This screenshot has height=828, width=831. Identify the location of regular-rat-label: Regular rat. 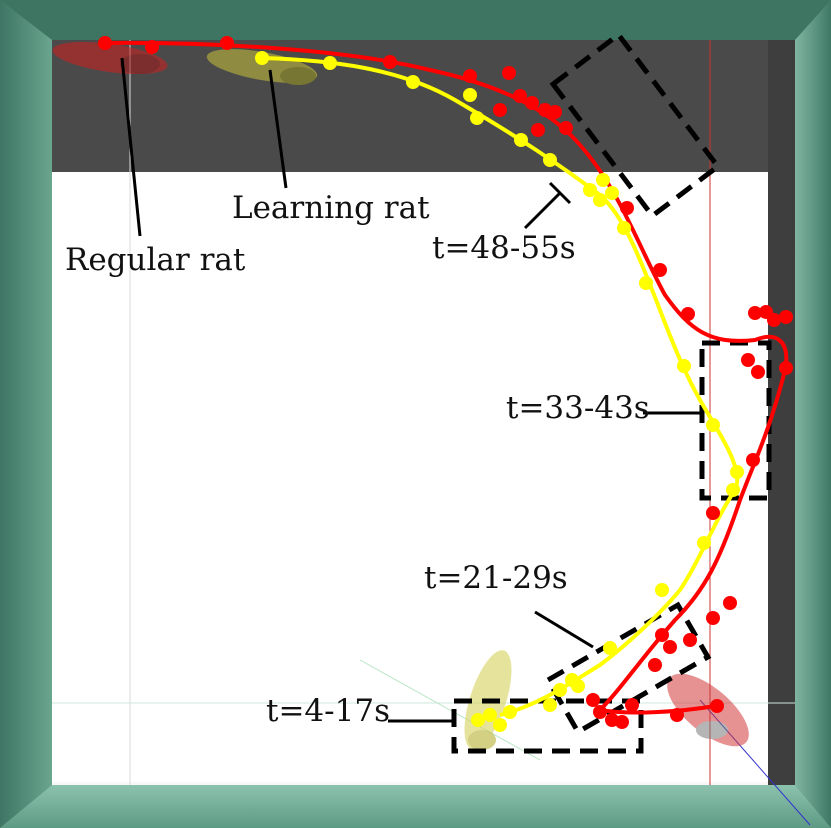
(155, 260).